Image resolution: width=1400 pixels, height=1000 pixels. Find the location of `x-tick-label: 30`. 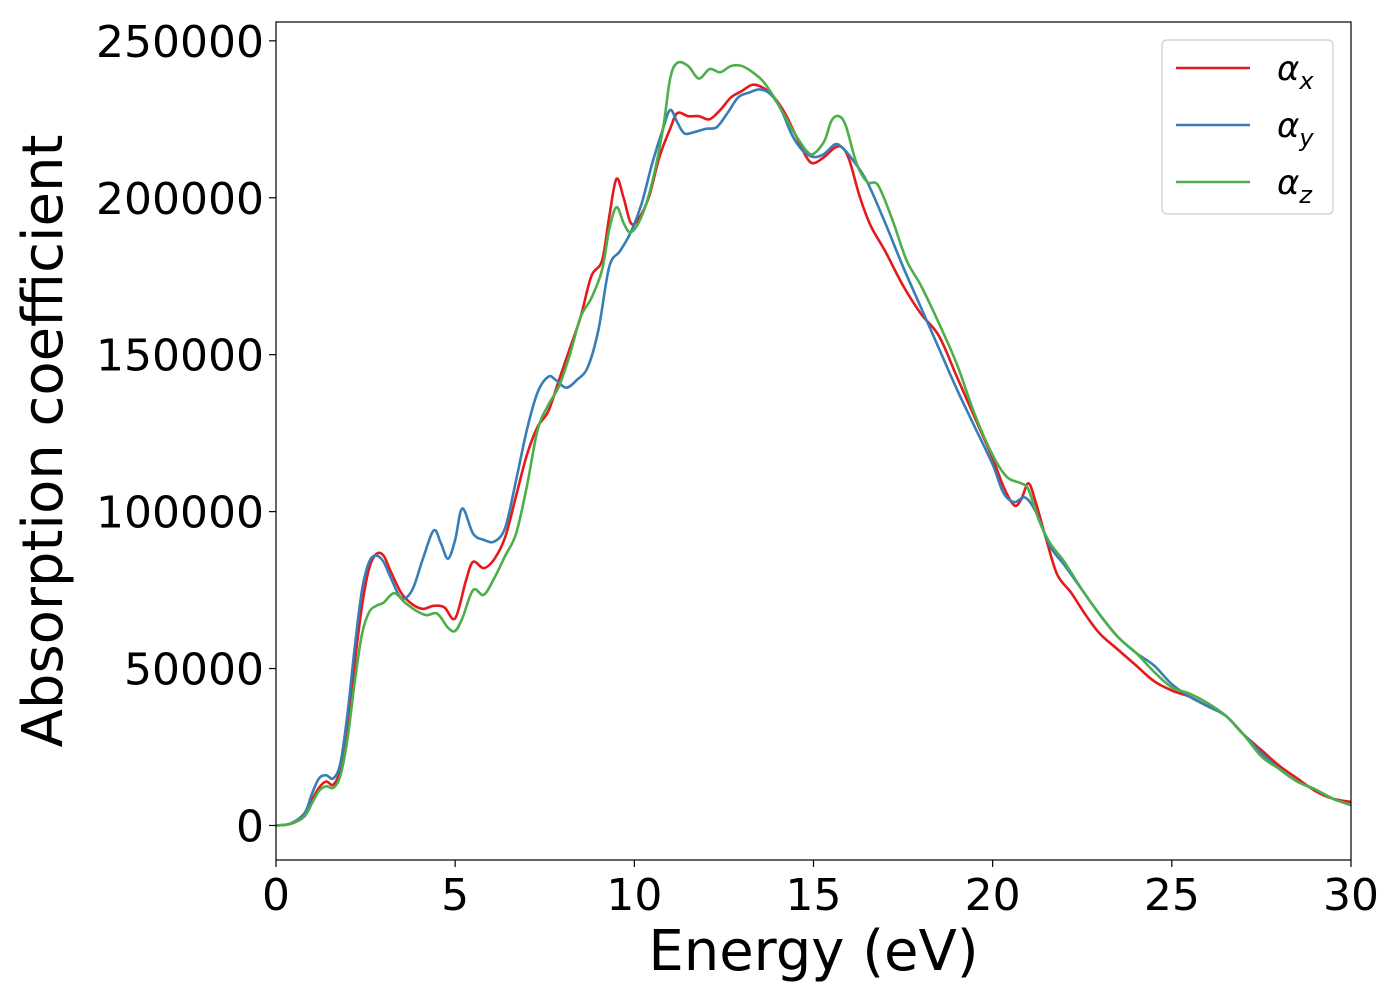

x-tick-label: 30 is located at coordinates (1351, 895).